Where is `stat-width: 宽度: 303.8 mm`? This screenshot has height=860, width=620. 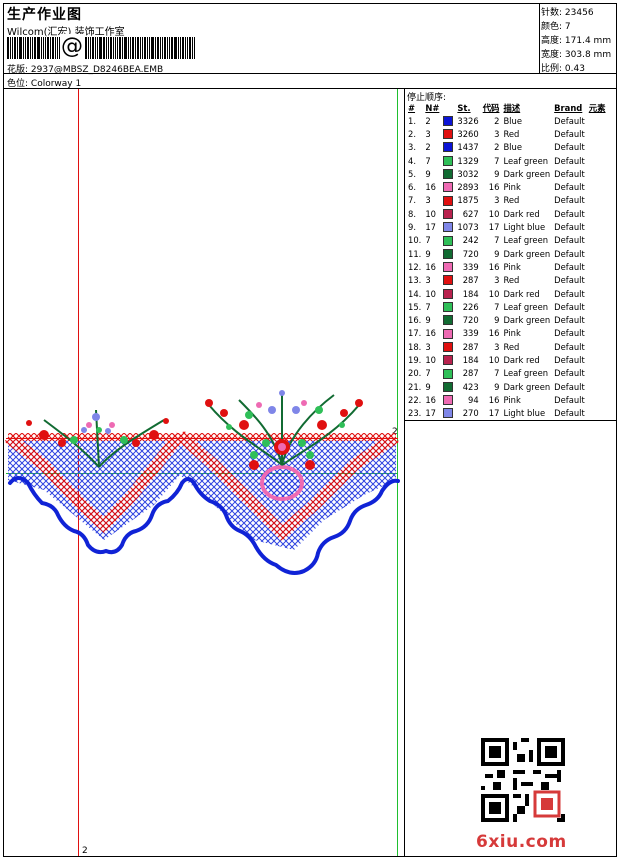
stat-width: 宽度: 303.8 mm is located at coordinates (576, 55).